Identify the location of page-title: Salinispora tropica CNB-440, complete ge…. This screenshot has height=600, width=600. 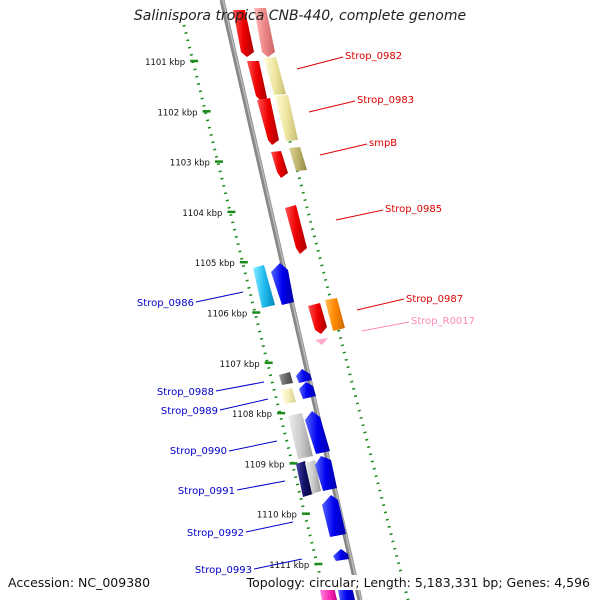
(300, 16).